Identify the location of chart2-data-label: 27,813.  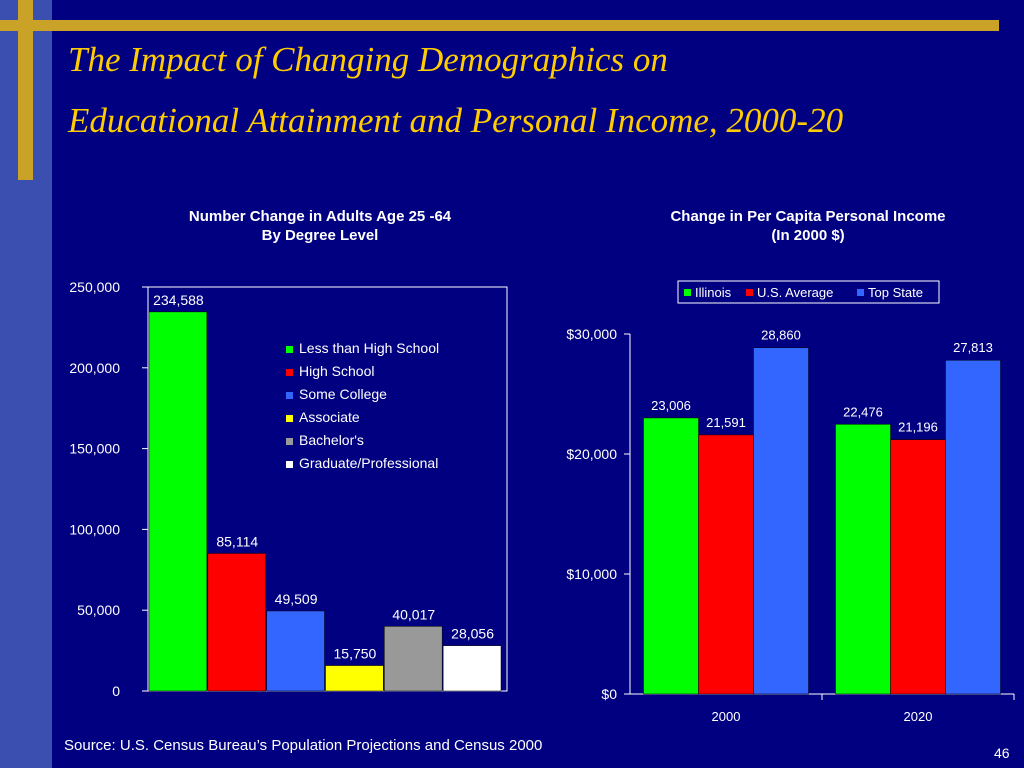
(973, 347).